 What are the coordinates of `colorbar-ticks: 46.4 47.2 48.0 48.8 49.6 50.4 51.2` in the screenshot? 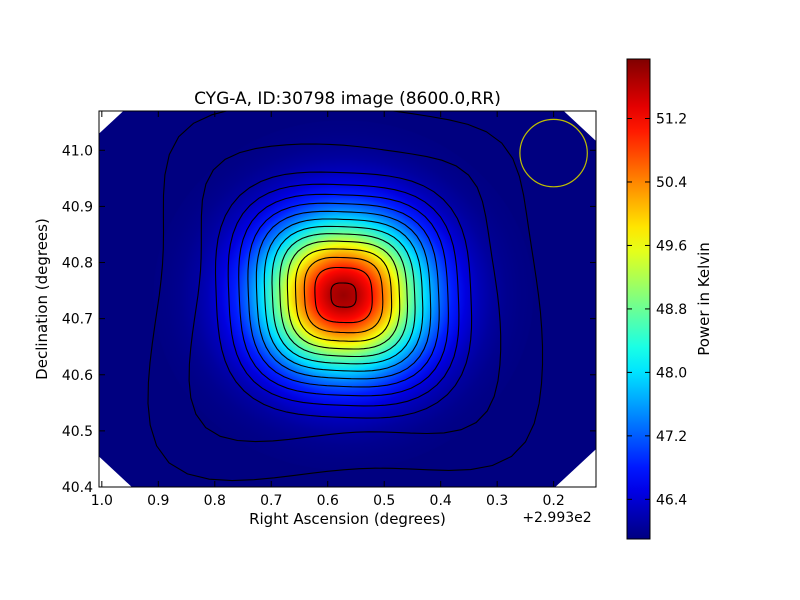 It's located at (657, 310).